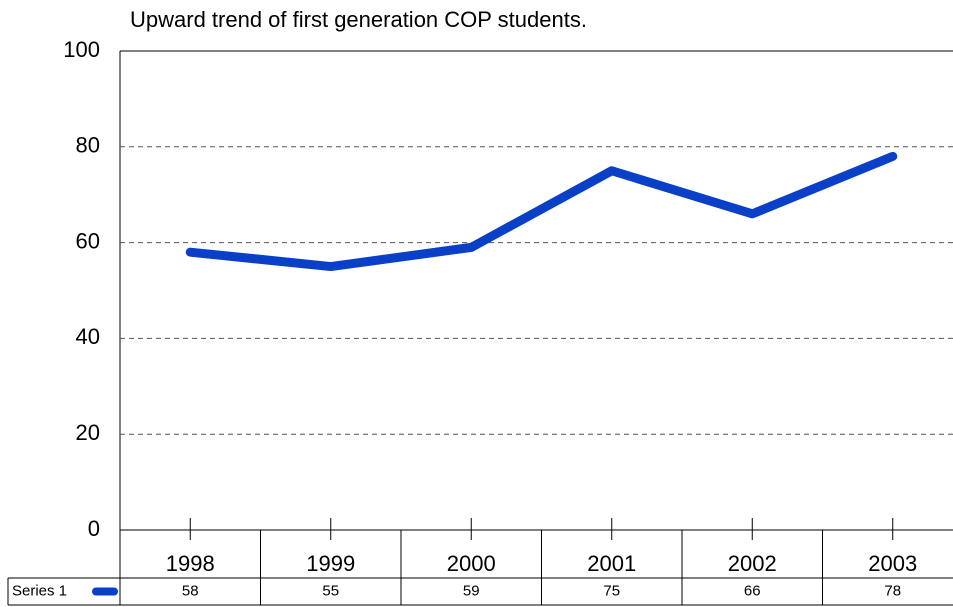  What do you see at coordinates (330, 563) in the screenshot?
I see `x-tick-label: 1999` at bounding box center [330, 563].